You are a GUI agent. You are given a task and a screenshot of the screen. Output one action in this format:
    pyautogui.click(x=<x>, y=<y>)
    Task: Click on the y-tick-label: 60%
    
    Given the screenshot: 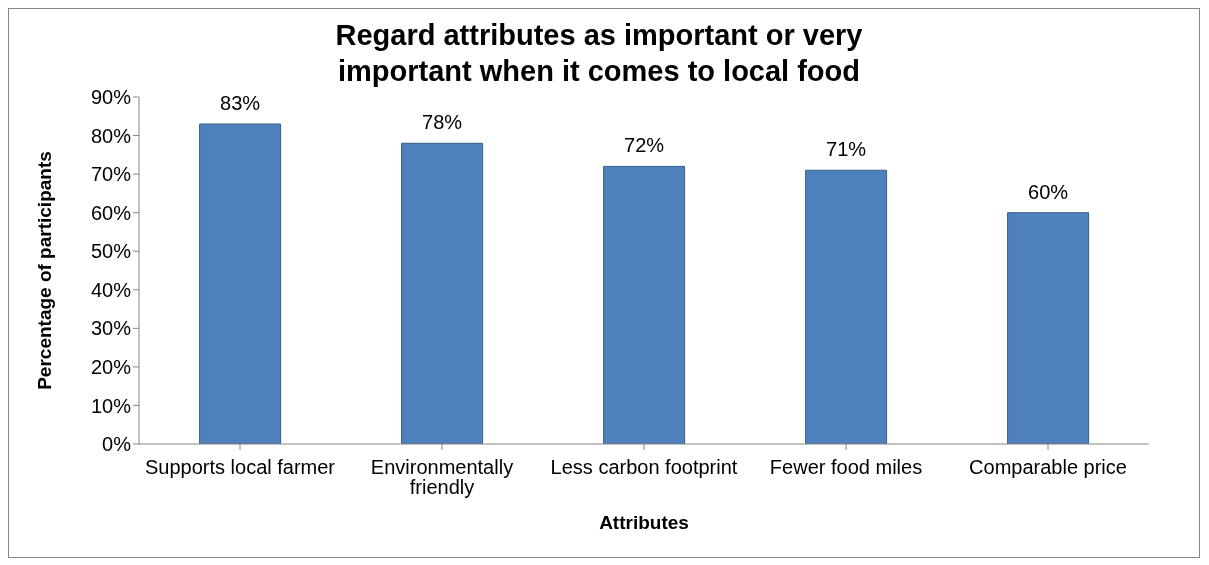 What is the action you would take?
    pyautogui.click(x=111, y=212)
    